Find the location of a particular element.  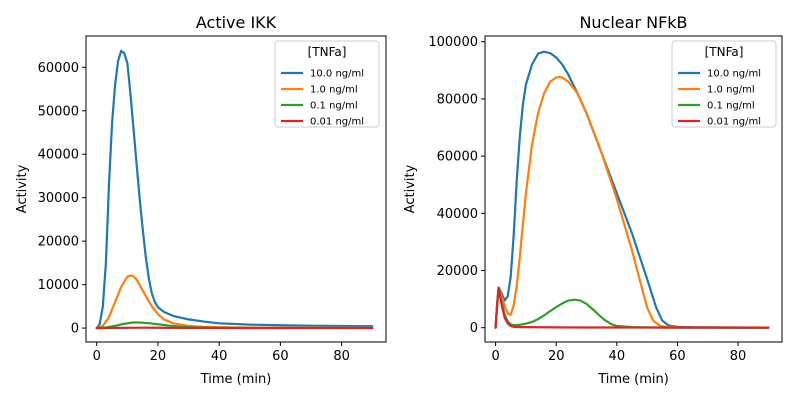

y-tick-label: 10000 is located at coordinates (58, 285).